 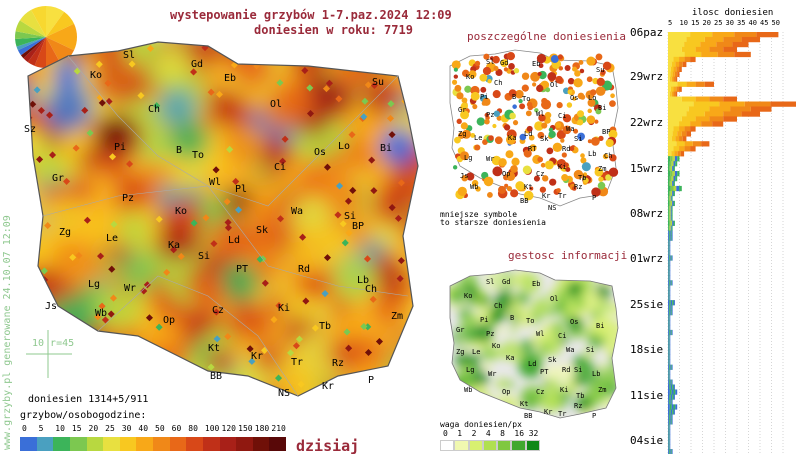 What do you see at coordinates (544, 372) in the screenshot?
I see `region-label: PT` at bounding box center [544, 372].